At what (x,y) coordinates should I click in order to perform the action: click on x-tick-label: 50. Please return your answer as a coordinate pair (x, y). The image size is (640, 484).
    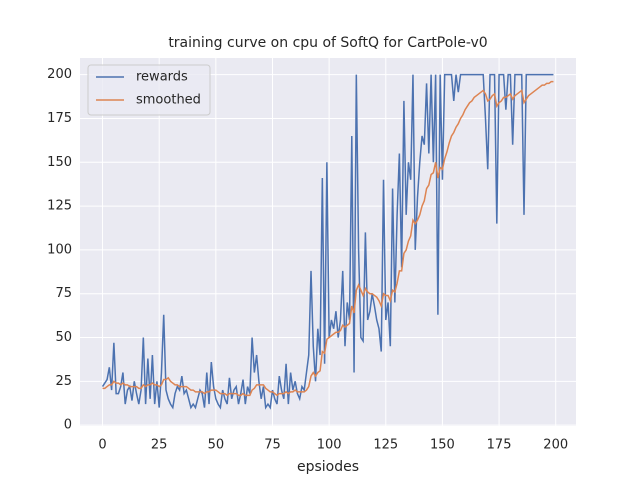
    Looking at the image, I should click on (216, 445).